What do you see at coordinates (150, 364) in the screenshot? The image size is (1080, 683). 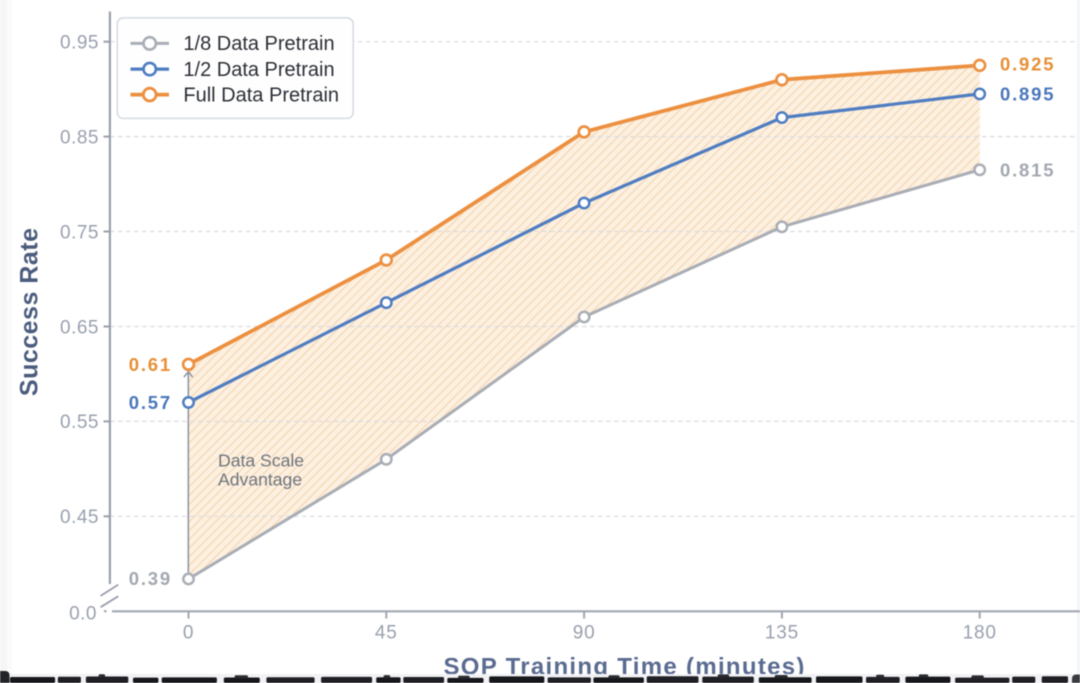 I see `svg-text: 0.61` at bounding box center [150, 364].